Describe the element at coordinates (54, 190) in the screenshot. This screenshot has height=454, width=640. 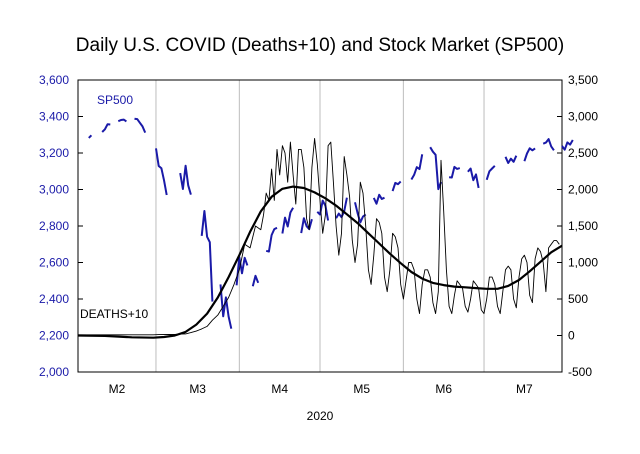
I see `y-left-tick-label-5: 3,000` at that location.